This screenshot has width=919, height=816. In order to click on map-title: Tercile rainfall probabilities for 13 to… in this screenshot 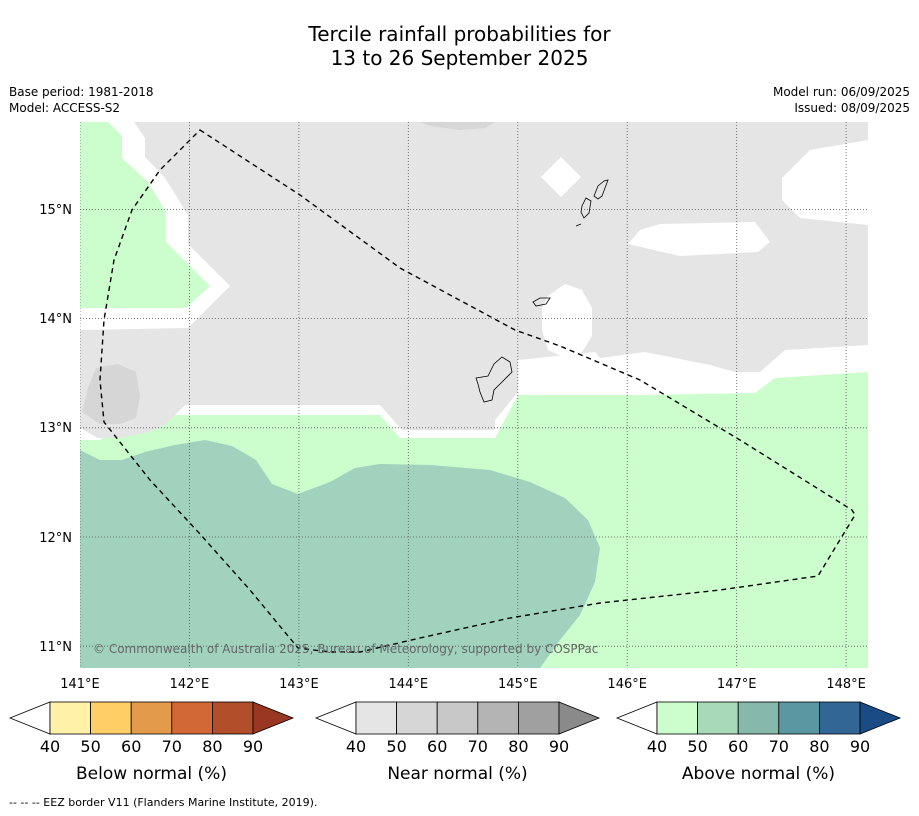, I will do `click(459, 46)`.